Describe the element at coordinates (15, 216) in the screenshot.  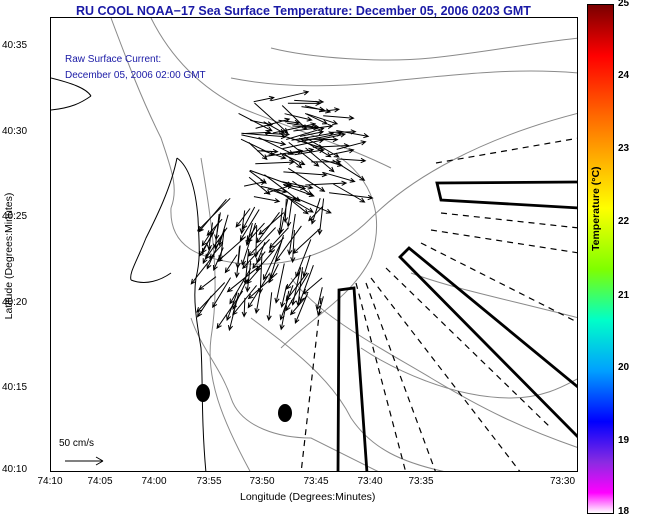
I see `y-tick-label: 40:25` at that location.